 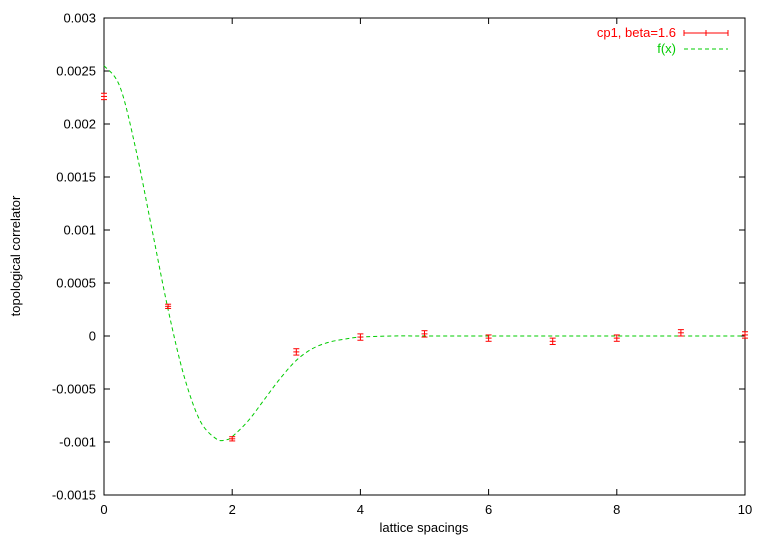 I want to click on y-tick-label: -0.0015, so click(x=74, y=495).